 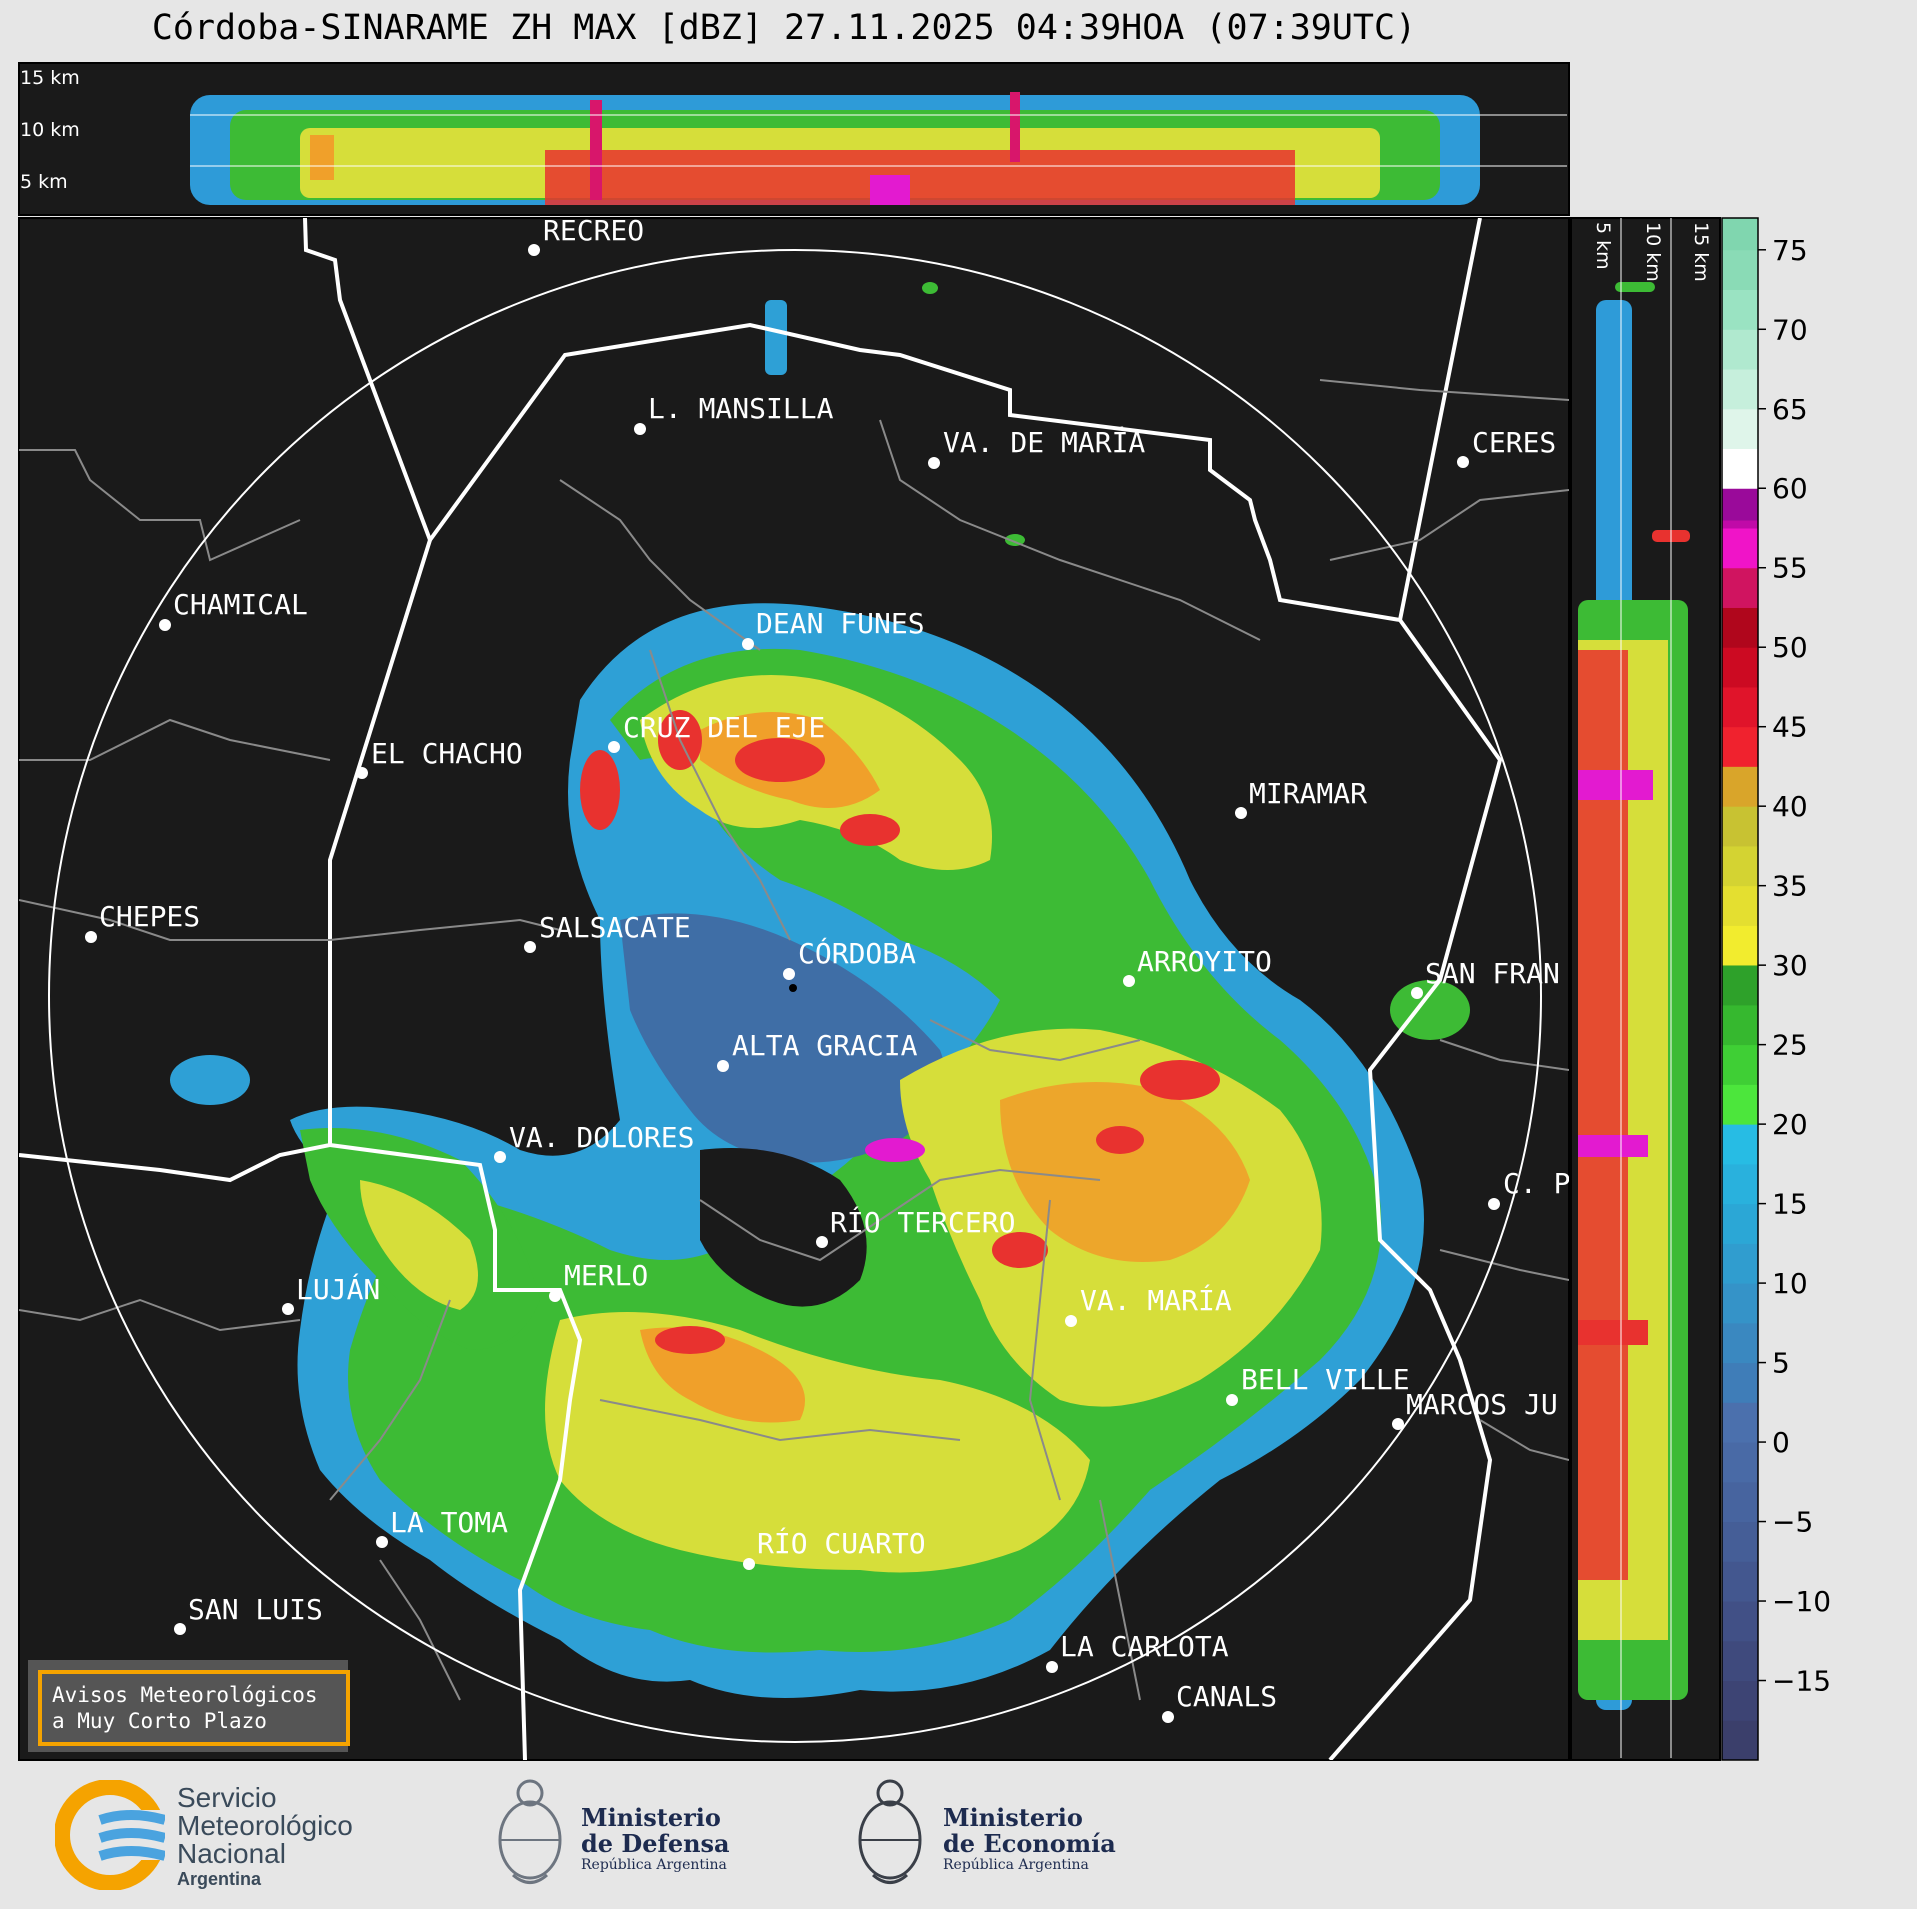 What do you see at coordinates (1790, 806) in the screenshot?
I see `colorbar-tick-label: 40` at bounding box center [1790, 806].